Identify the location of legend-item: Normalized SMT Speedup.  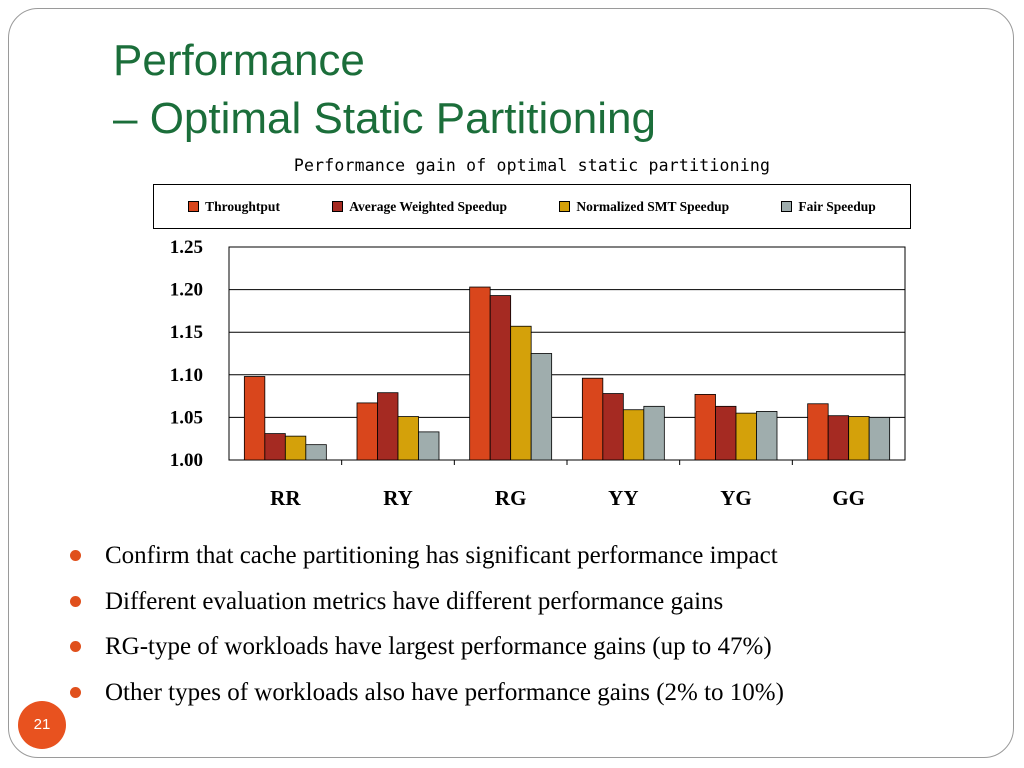
(644, 207).